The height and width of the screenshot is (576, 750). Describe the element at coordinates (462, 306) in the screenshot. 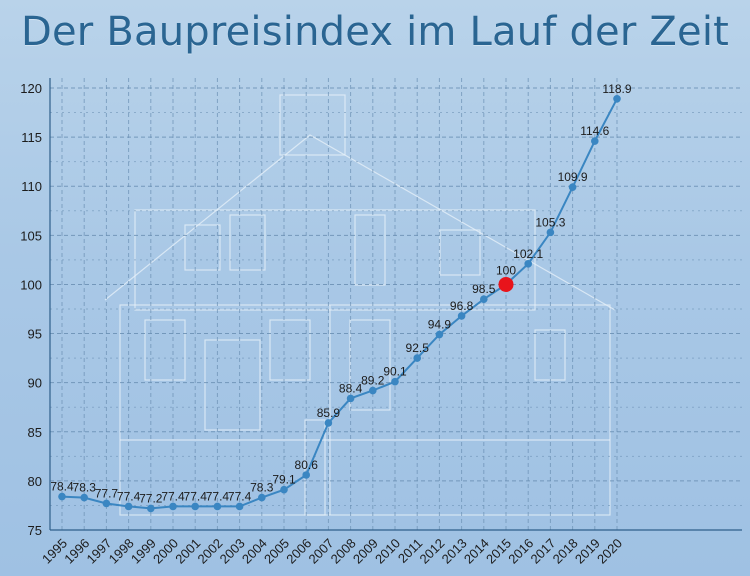

I see `data-label: 96.8` at that location.